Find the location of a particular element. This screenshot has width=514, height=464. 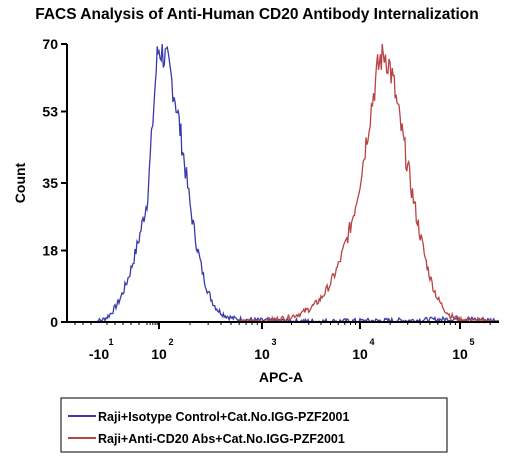

x-tick-label: 10² is located at coordinates (162, 349).